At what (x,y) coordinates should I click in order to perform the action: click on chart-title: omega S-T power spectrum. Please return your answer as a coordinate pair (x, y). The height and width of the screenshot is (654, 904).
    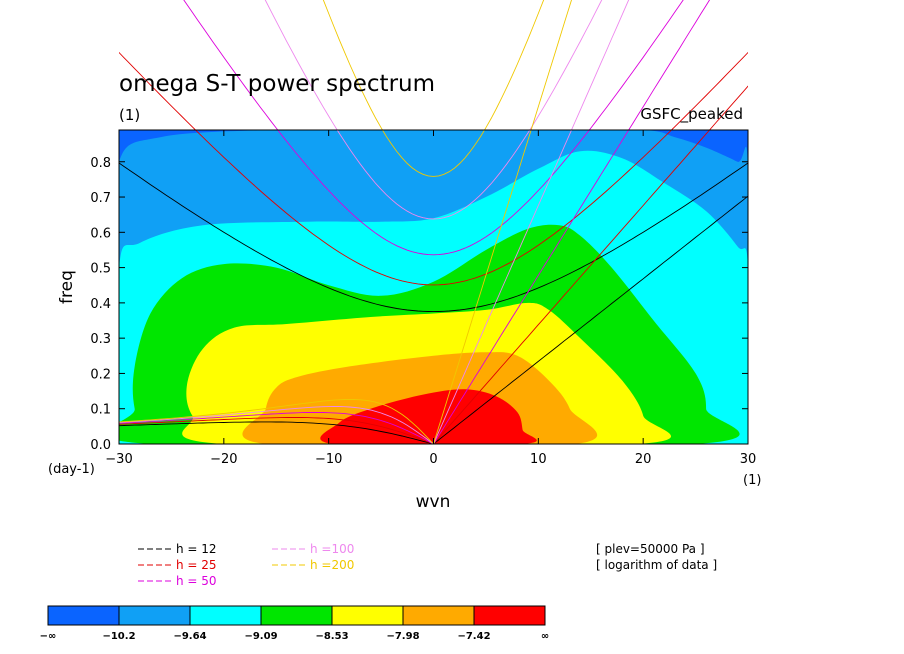
    Looking at the image, I should click on (277, 84).